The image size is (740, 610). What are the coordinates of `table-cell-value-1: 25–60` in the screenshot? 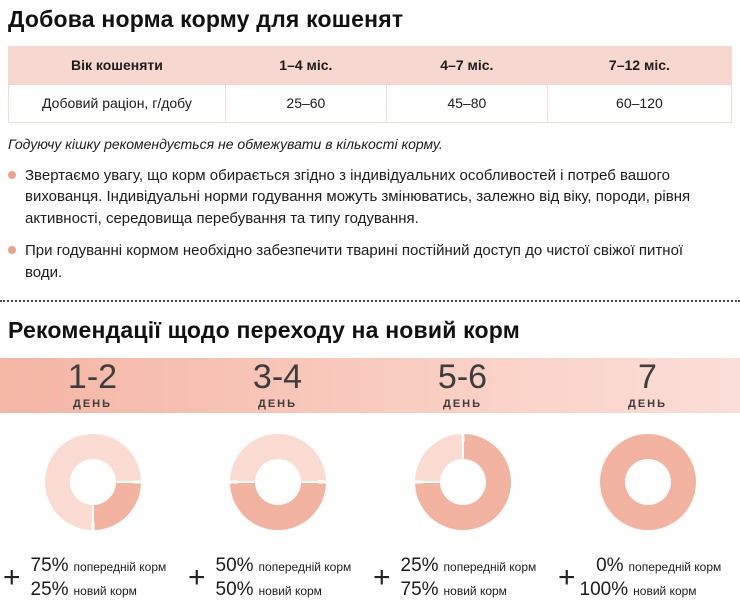 It's located at (305, 103).